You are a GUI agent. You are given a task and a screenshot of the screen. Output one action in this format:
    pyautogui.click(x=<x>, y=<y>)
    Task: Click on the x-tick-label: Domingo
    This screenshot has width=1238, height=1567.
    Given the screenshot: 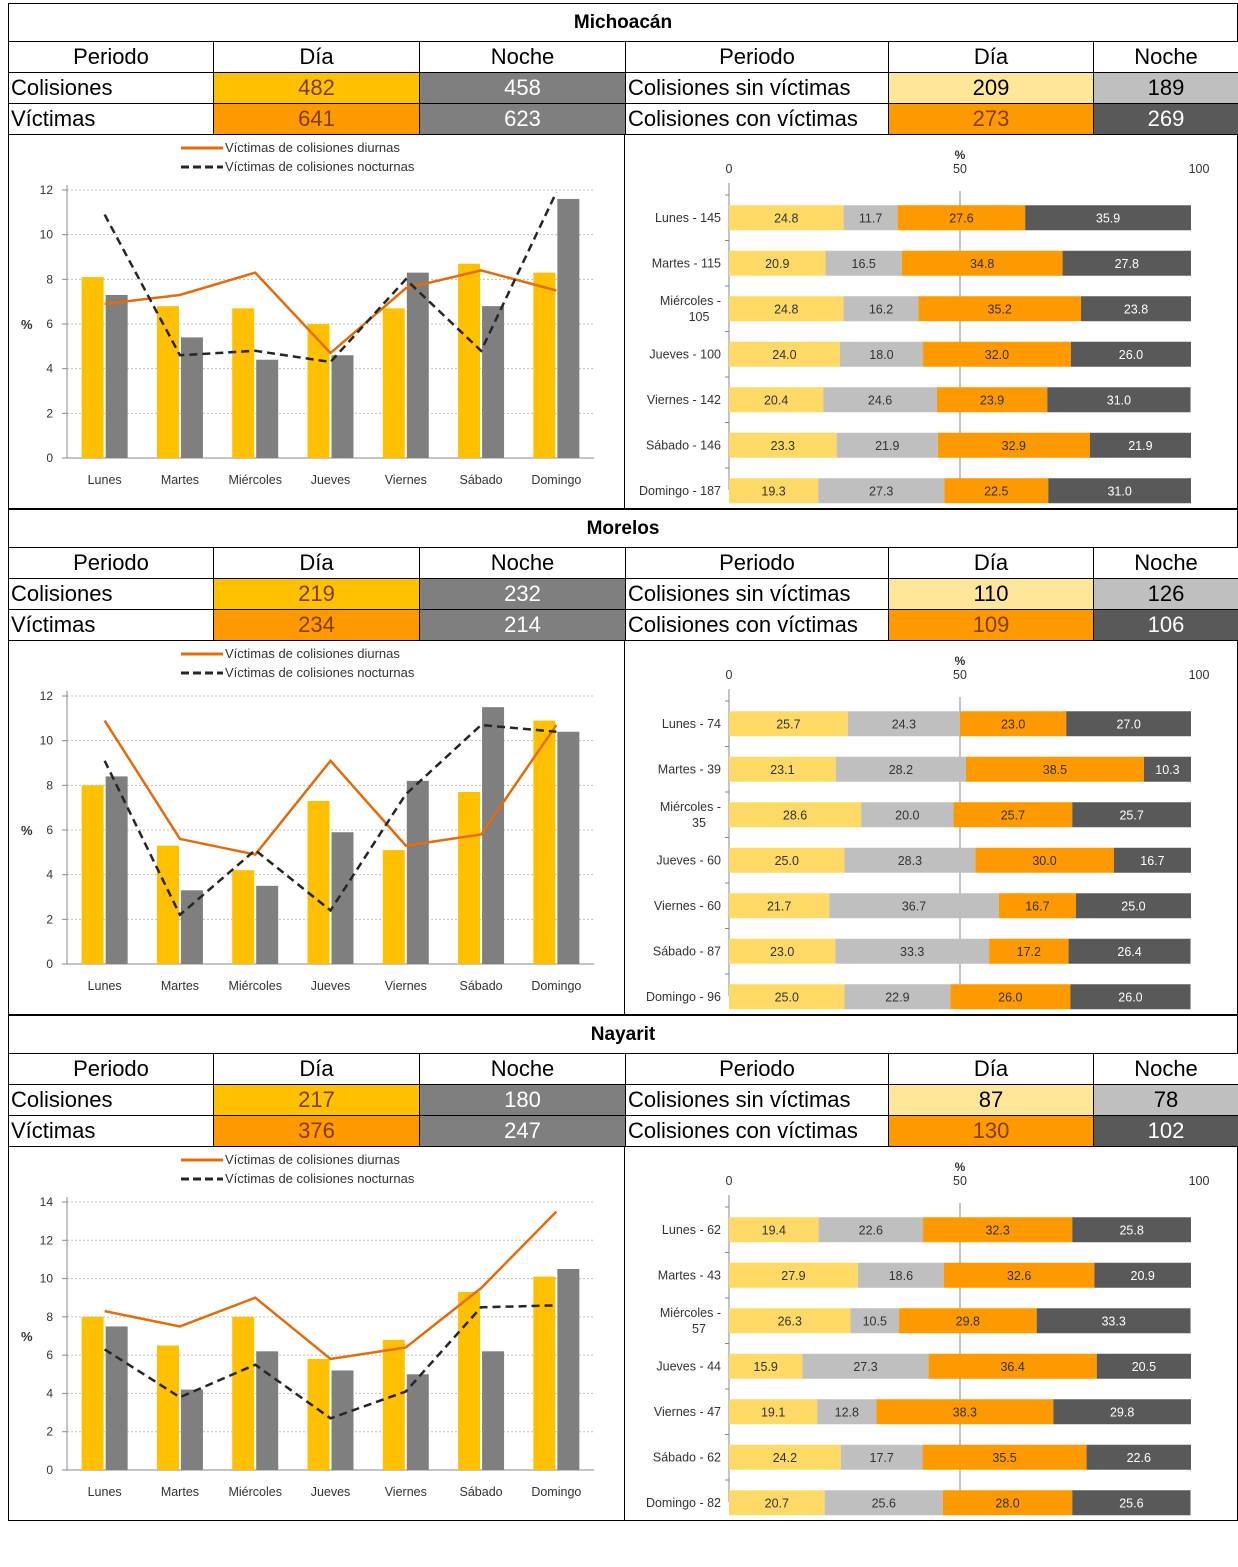 What is the action you would take?
    pyautogui.click(x=556, y=986)
    